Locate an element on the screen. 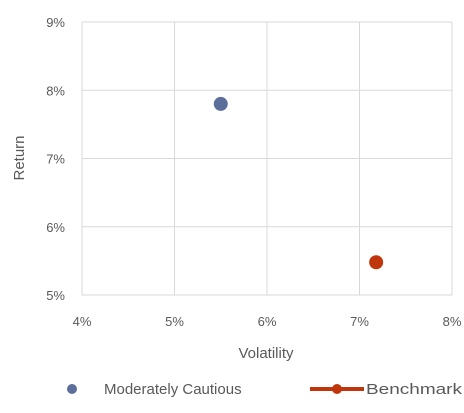  y-axis-label: Return is located at coordinates (19, 157).